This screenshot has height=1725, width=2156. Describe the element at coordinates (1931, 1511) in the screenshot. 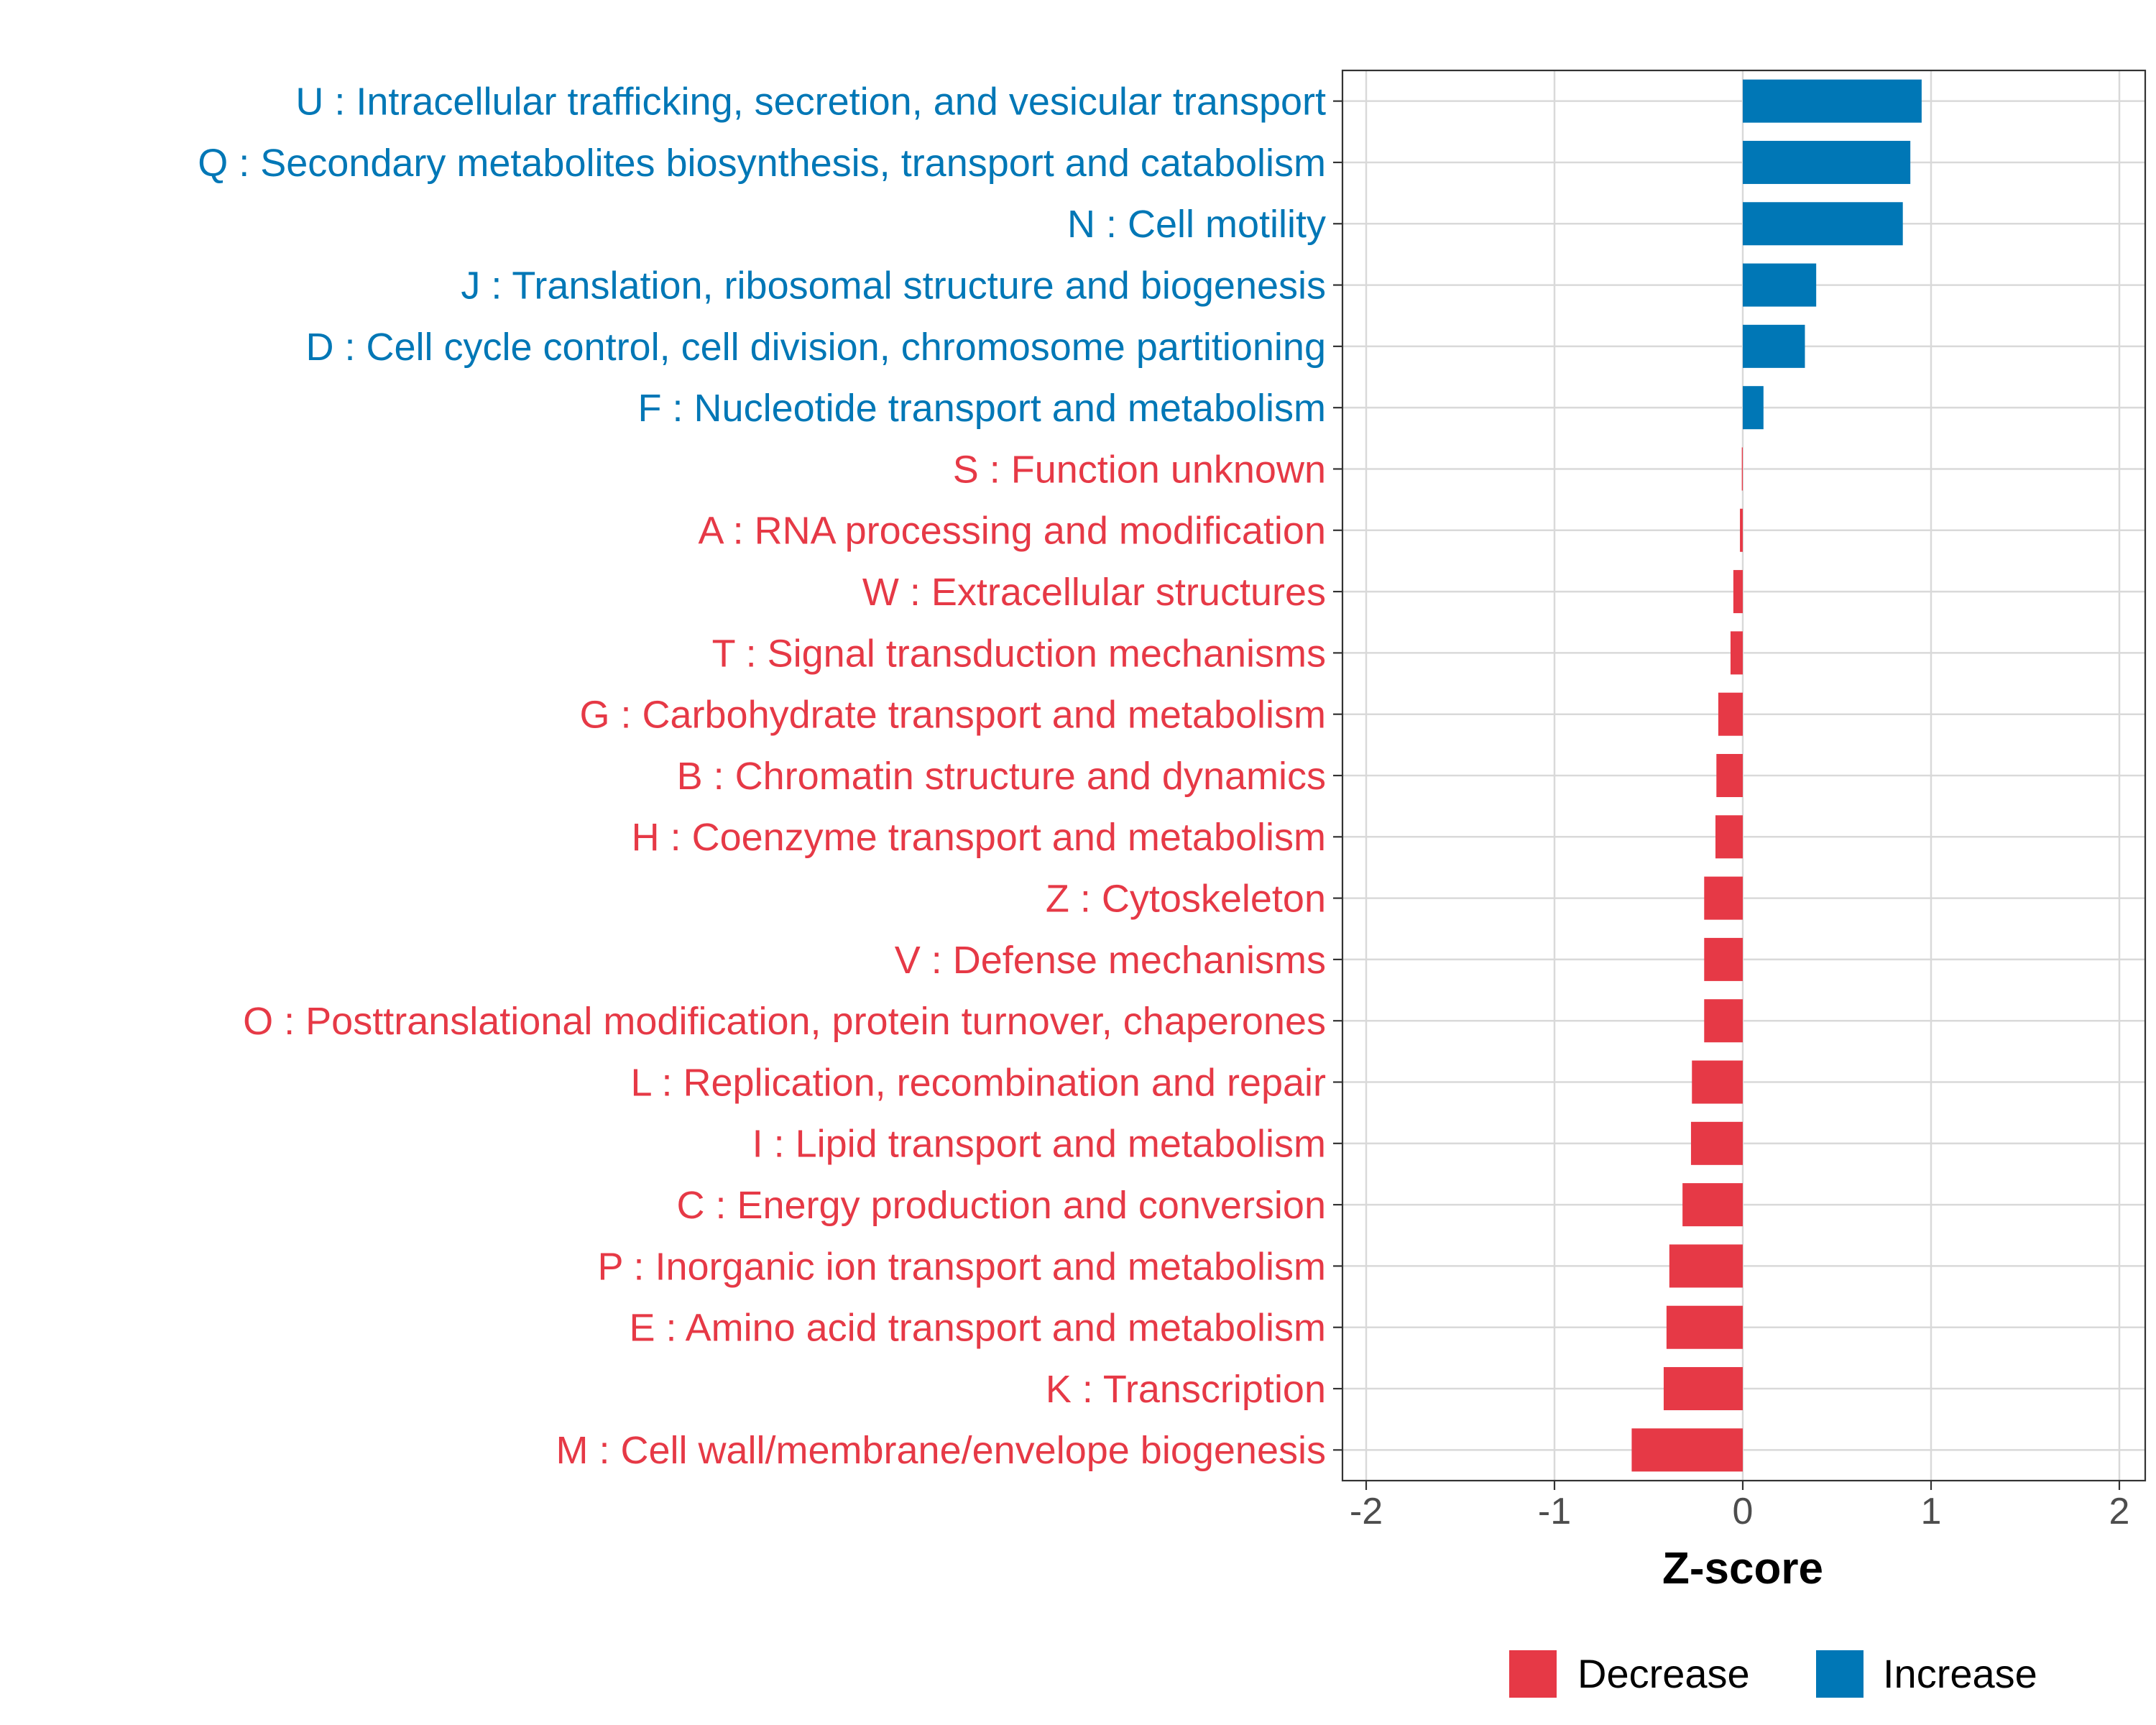

I see `x-tick-label: 1` at that location.